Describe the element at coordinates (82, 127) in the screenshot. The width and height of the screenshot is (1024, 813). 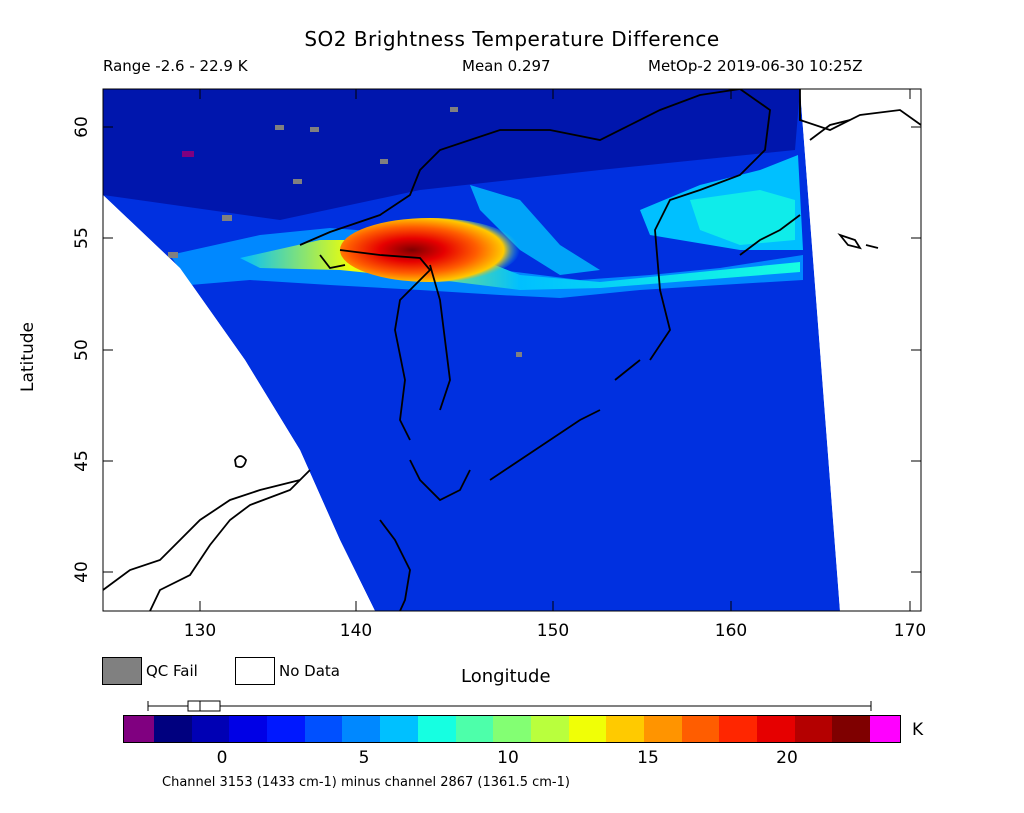
I see `y-tick-label: 60` at that location.